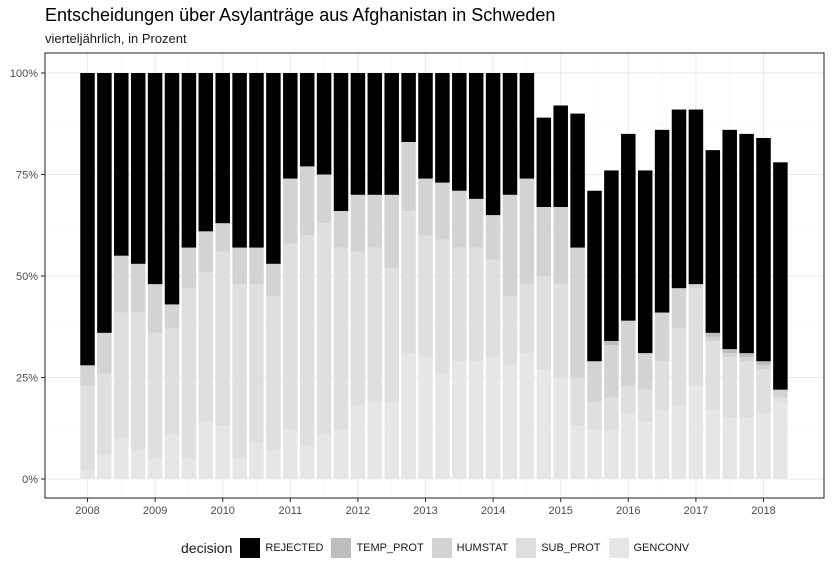 This screenshot has width=832, height=574. What do you see at coordinates (250, 548) in the screenshot?
I see `legend-swatch-rejected` at bounding box center [250, 548].